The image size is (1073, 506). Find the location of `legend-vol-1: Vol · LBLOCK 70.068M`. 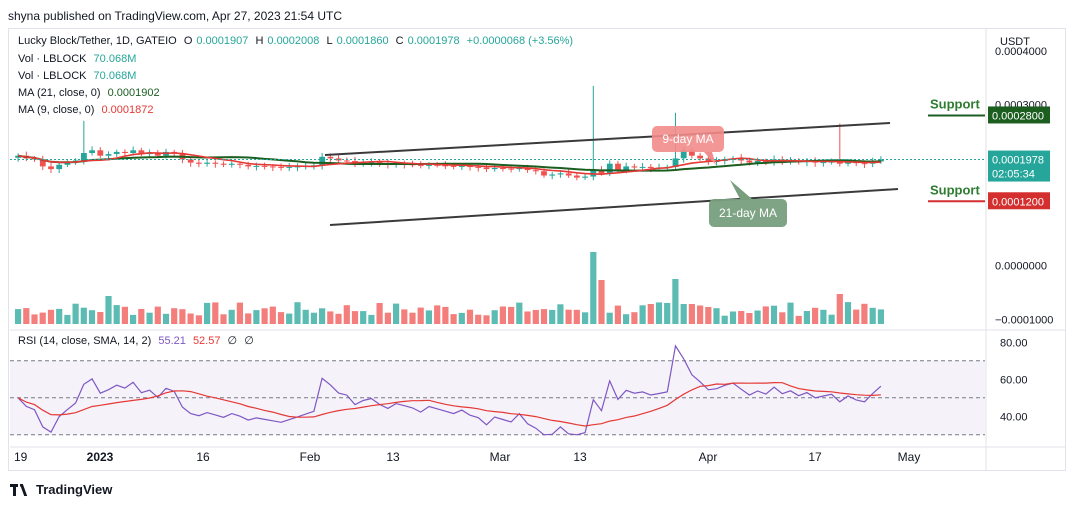

legend-vol-1: Vol · LBLOCK 70.068M is located at coordinates (79, 59).